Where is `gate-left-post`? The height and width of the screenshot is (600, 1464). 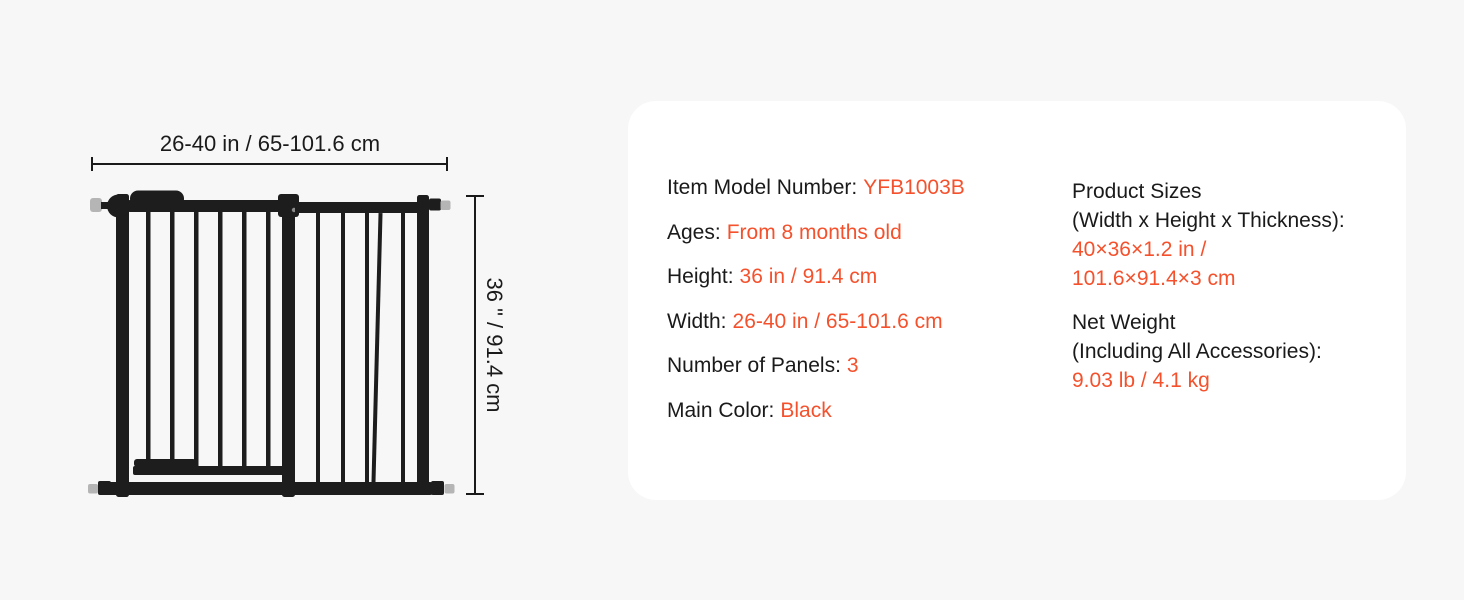
gate-left-post is located at coordinates (122, 345).